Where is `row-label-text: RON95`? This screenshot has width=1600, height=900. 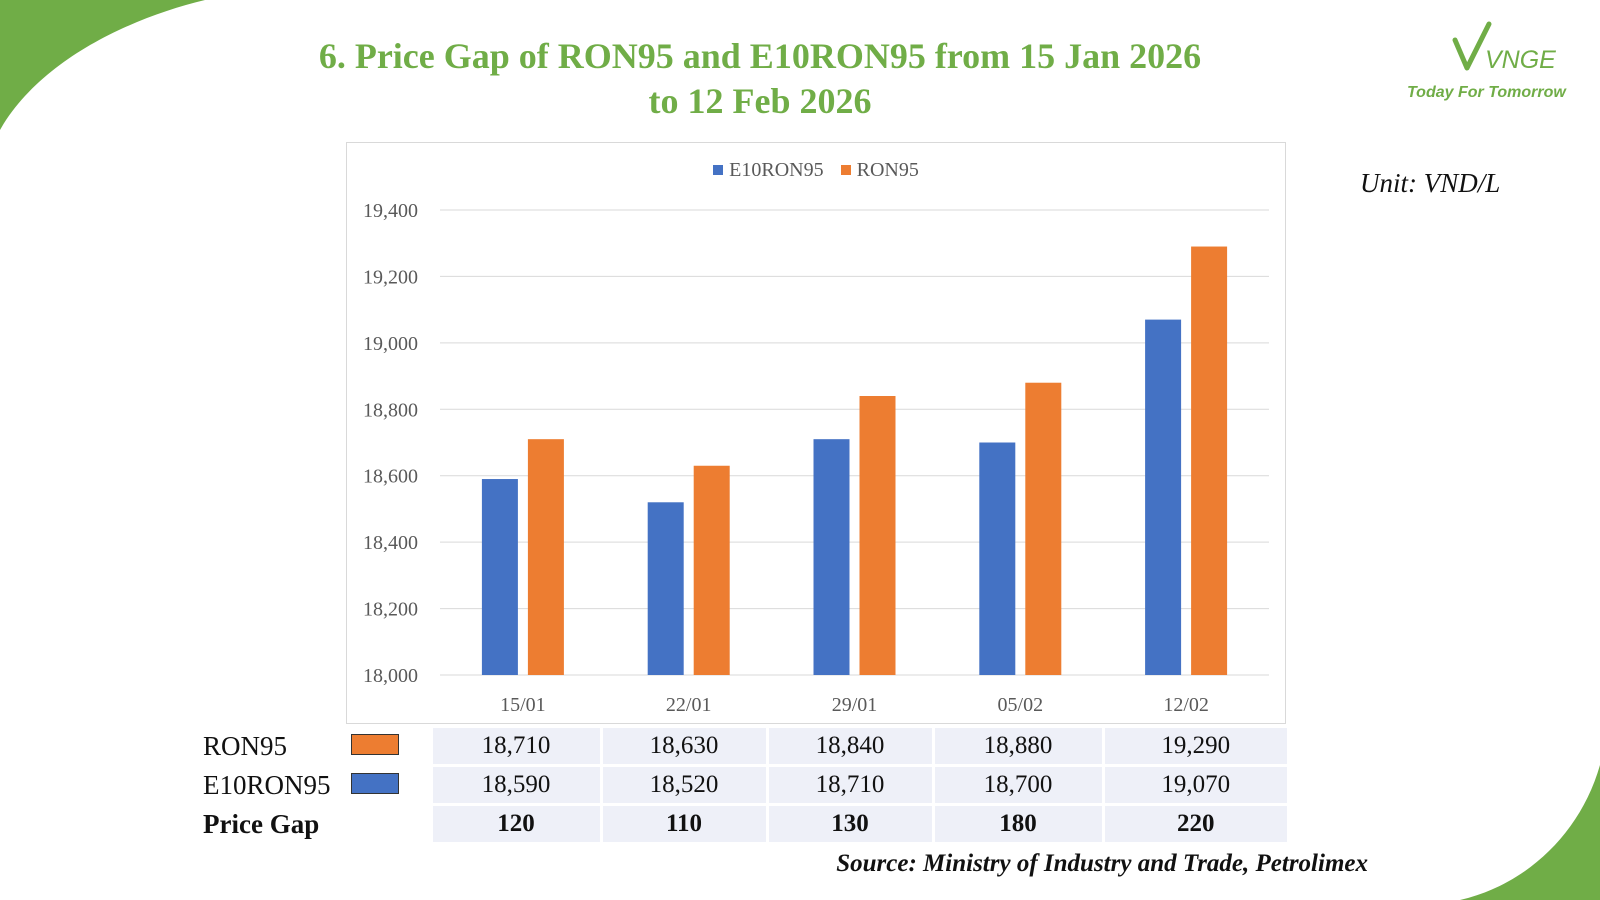
row-label-text: RON95 is located at coordinates (245, 745).